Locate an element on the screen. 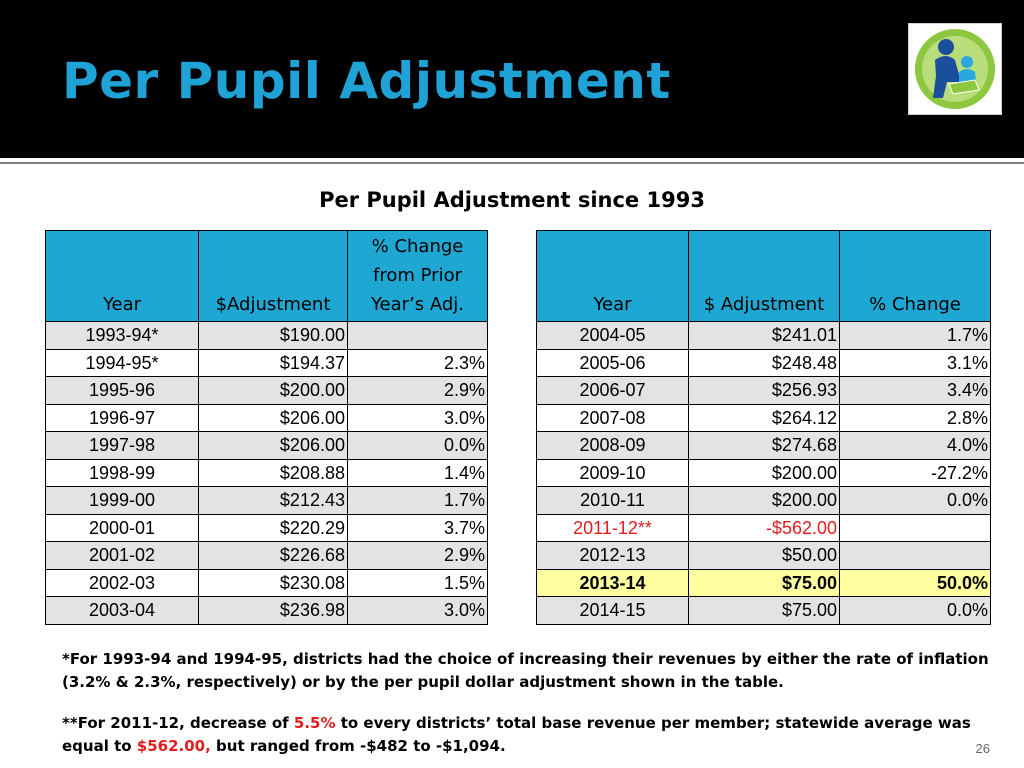 The width and height of the screenshot is (1024, 768). adjustment-cell: $208.88 is located at coordinates (273, 472).